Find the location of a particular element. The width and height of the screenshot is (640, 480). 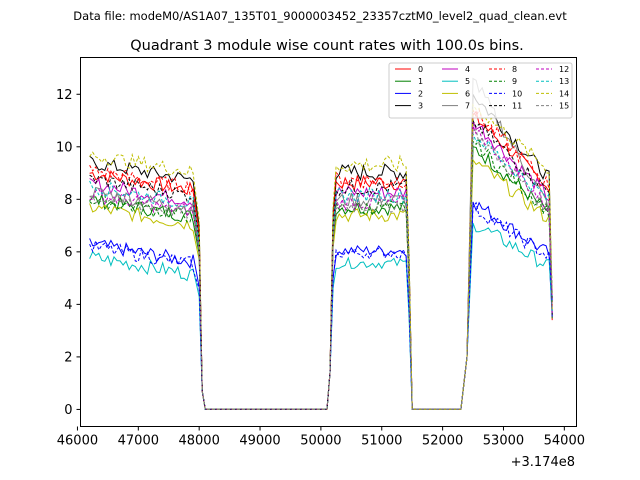

legend-label-14: 14 is located at coordinates (564, 93).